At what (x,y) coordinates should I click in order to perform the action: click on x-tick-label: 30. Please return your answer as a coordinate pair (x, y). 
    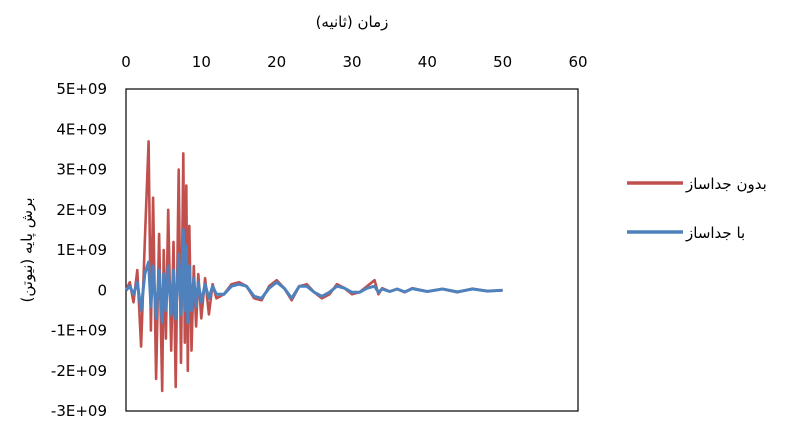
    Looking at the image, I should click on (351, 62).